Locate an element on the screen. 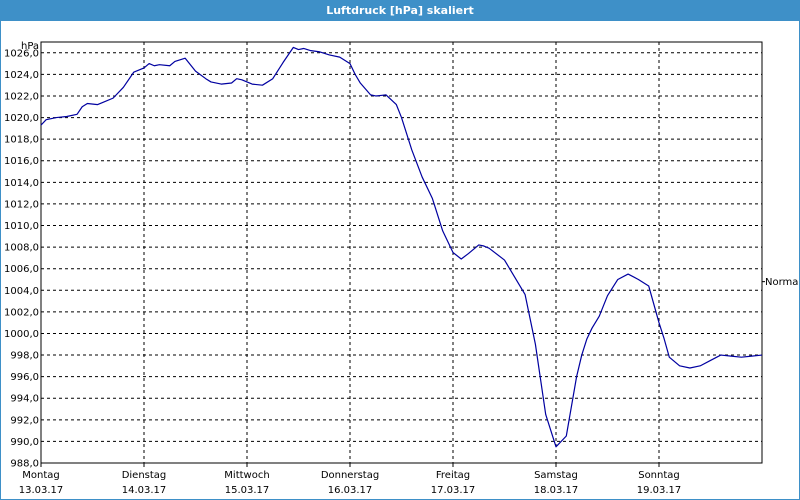  y-tick-label: 1000,0 is located at coordinates (21, 334).